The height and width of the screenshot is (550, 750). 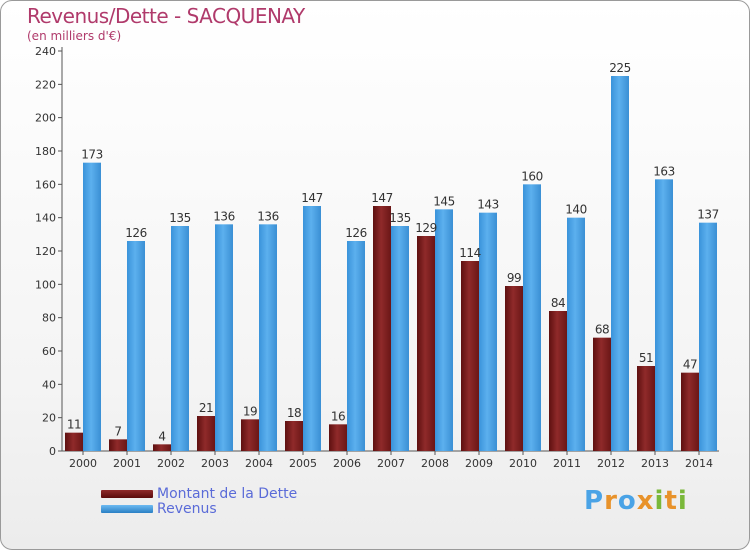 I want to click on data-label-dette: 47, so click(x=690, y=365).